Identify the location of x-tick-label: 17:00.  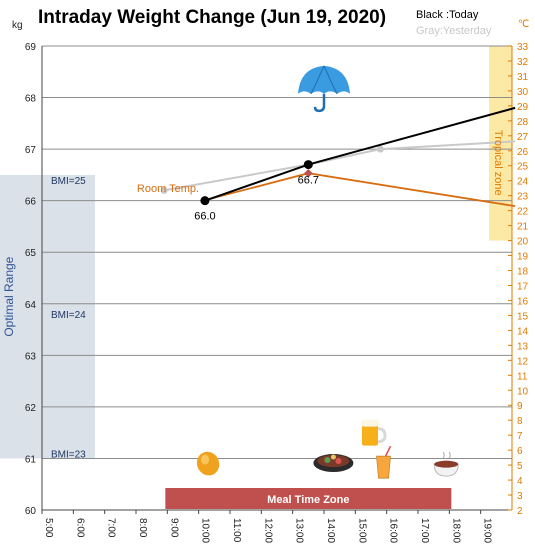
(424, 530).